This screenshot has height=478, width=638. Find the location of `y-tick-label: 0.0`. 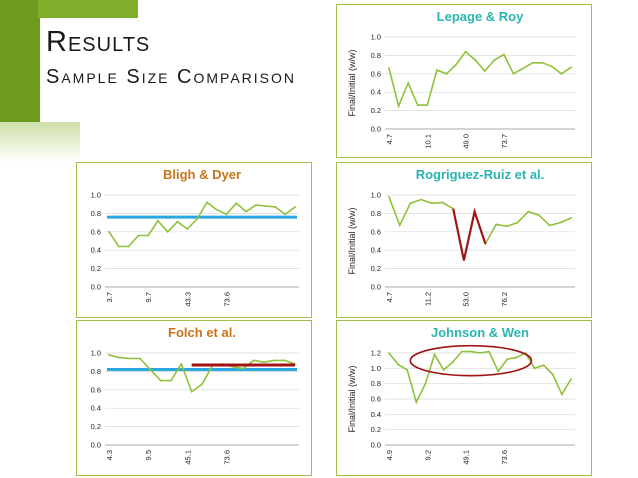

y-tick-label: 0.0 is located at coordinates (376, 129).